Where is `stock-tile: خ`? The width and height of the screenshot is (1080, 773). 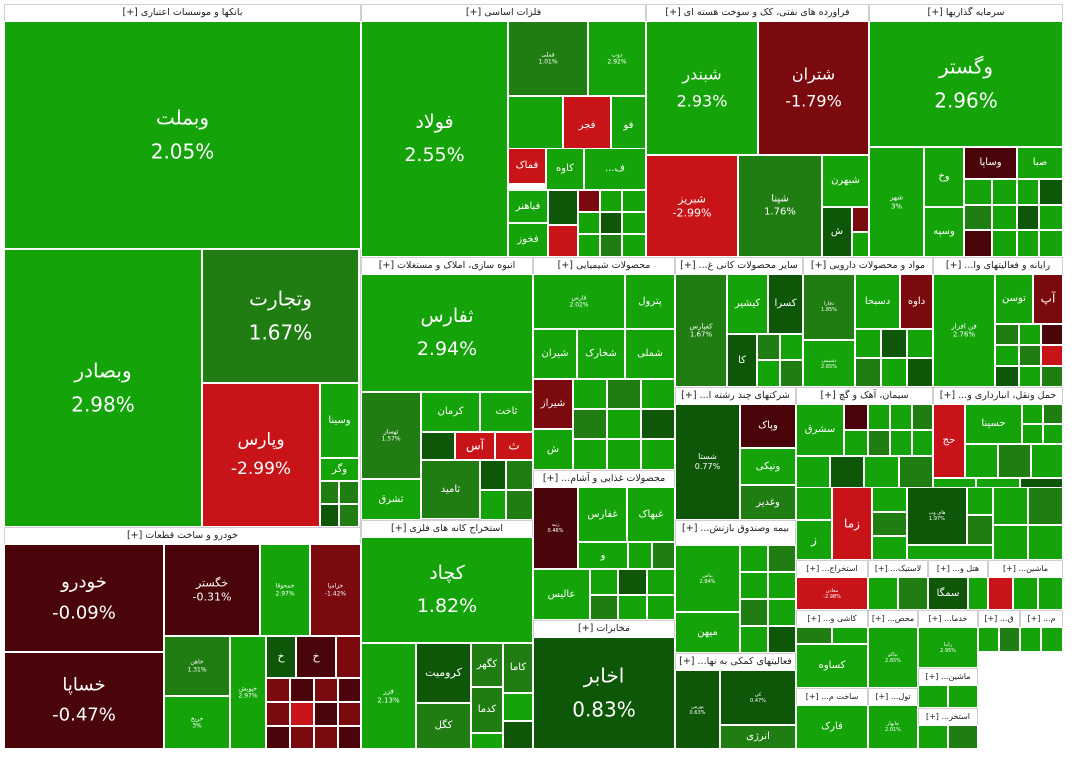 stock-tile: خ is located at coordinates (316, 657).